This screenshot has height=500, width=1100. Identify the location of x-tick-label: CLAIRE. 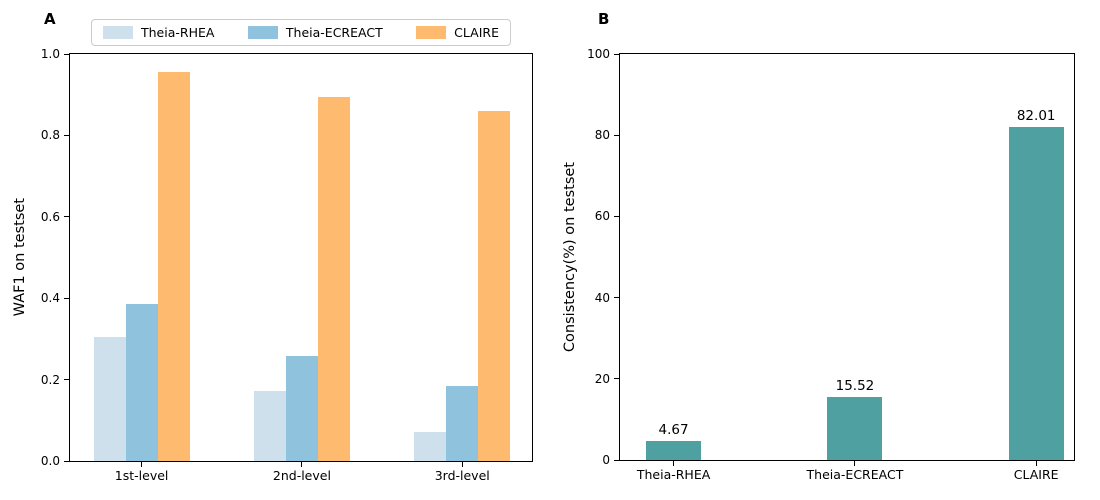
(1036, 474).